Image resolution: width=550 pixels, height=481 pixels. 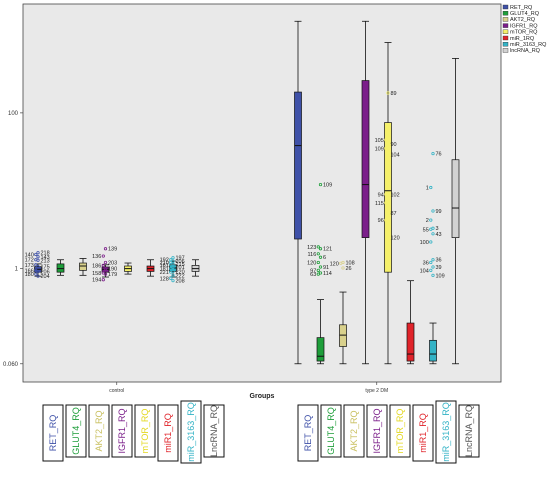 What do you see at coordinates (13, 239) in the screenshot?
I see `y-axis: 0.060 1 100` at bounding box center [13, 239].